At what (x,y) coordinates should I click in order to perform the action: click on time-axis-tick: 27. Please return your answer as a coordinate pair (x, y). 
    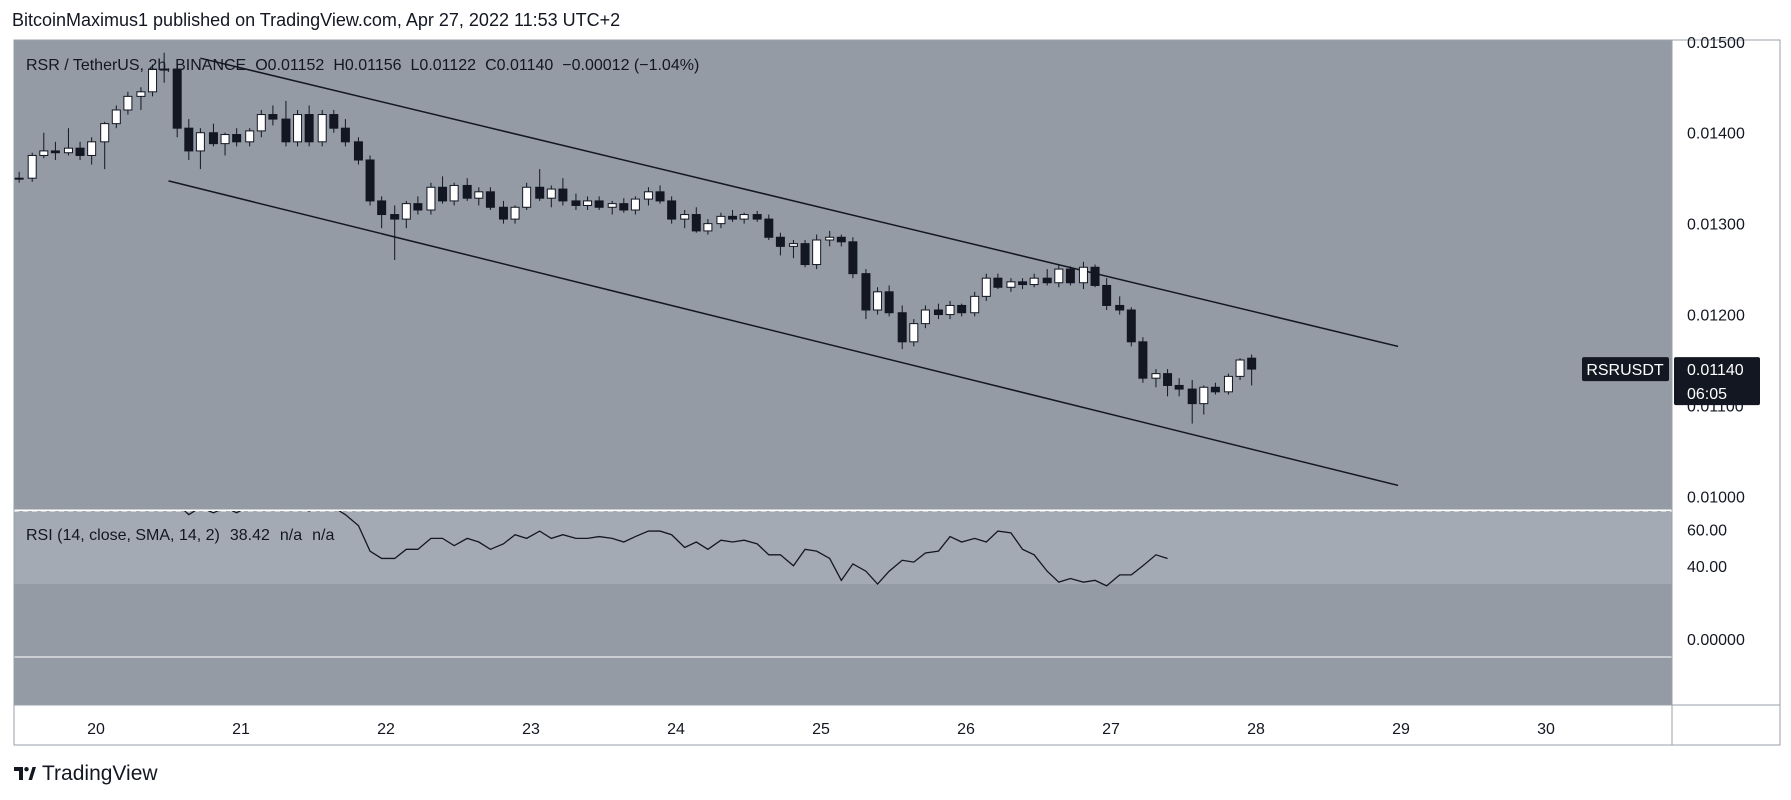
    Looking at the image, I should click on (1111, 729).